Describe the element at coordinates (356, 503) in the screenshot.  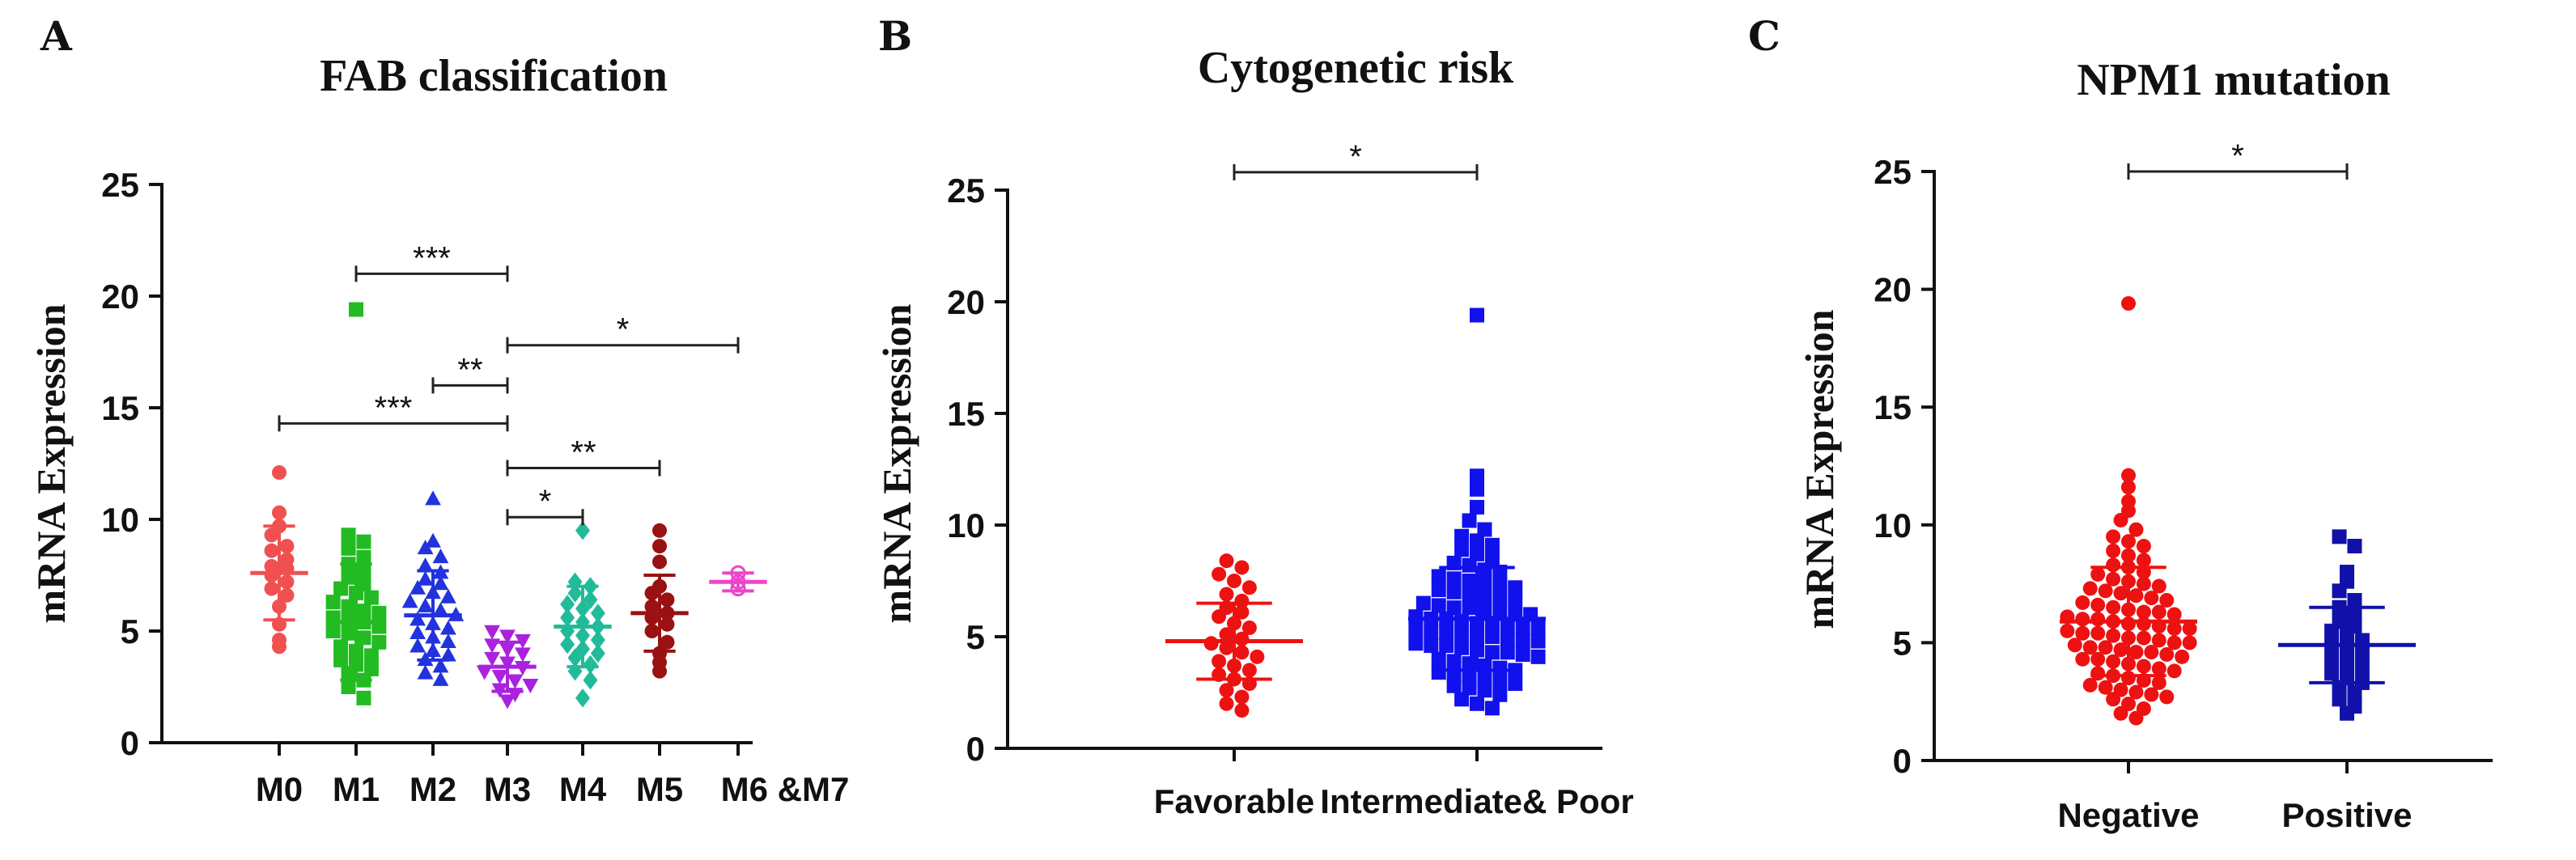
I see `data-series-m1` at that location.